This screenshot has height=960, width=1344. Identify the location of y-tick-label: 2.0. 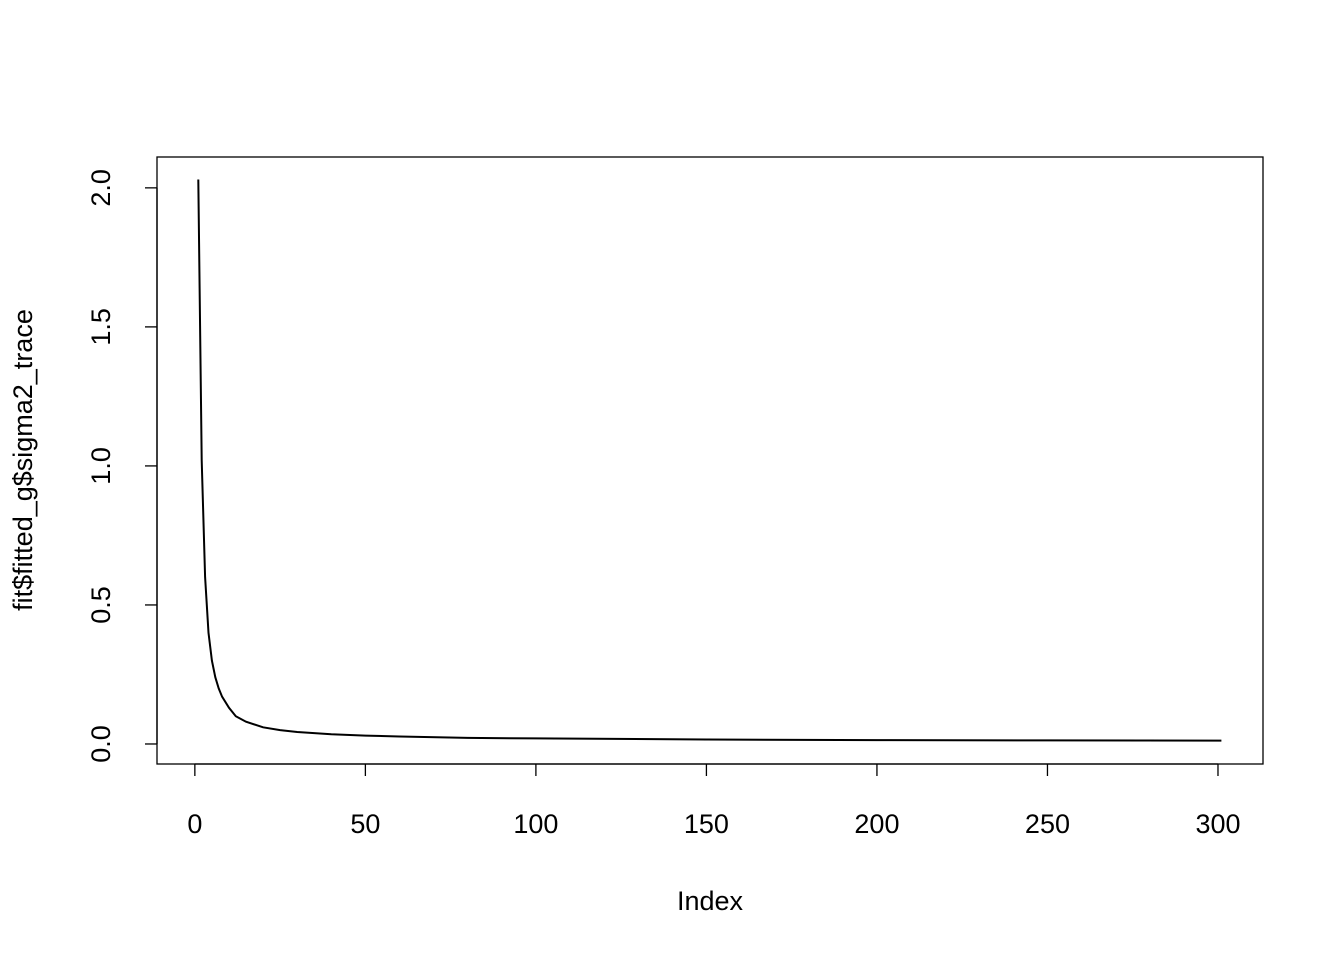
(101, 188).